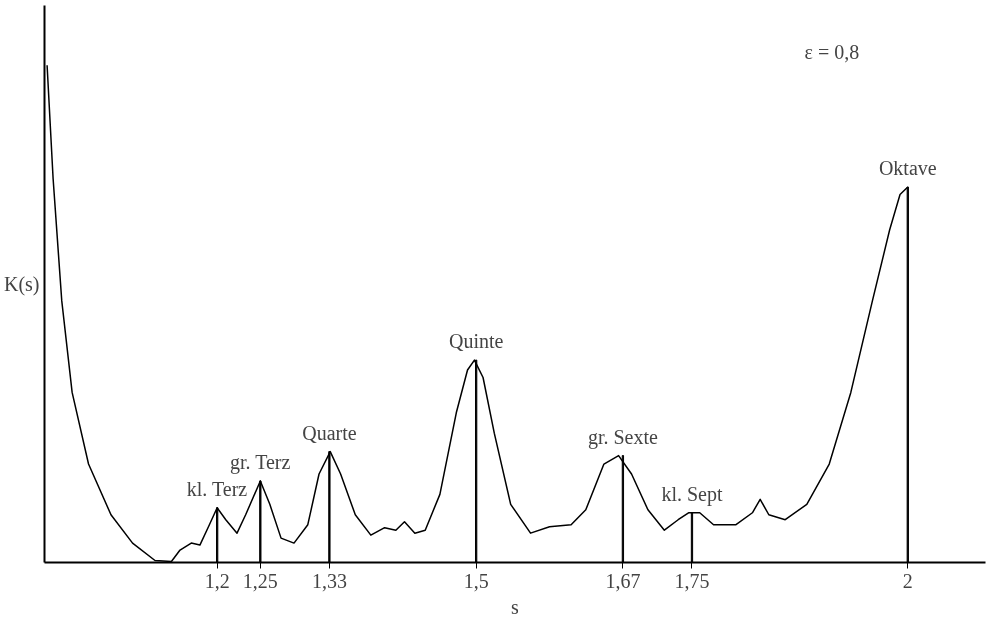 The width and height of the screenshot is (1001, 630). Describe the element at coordinates (21, 284) in the screenshot. I see `y-axis-title: K(s)` at that location.